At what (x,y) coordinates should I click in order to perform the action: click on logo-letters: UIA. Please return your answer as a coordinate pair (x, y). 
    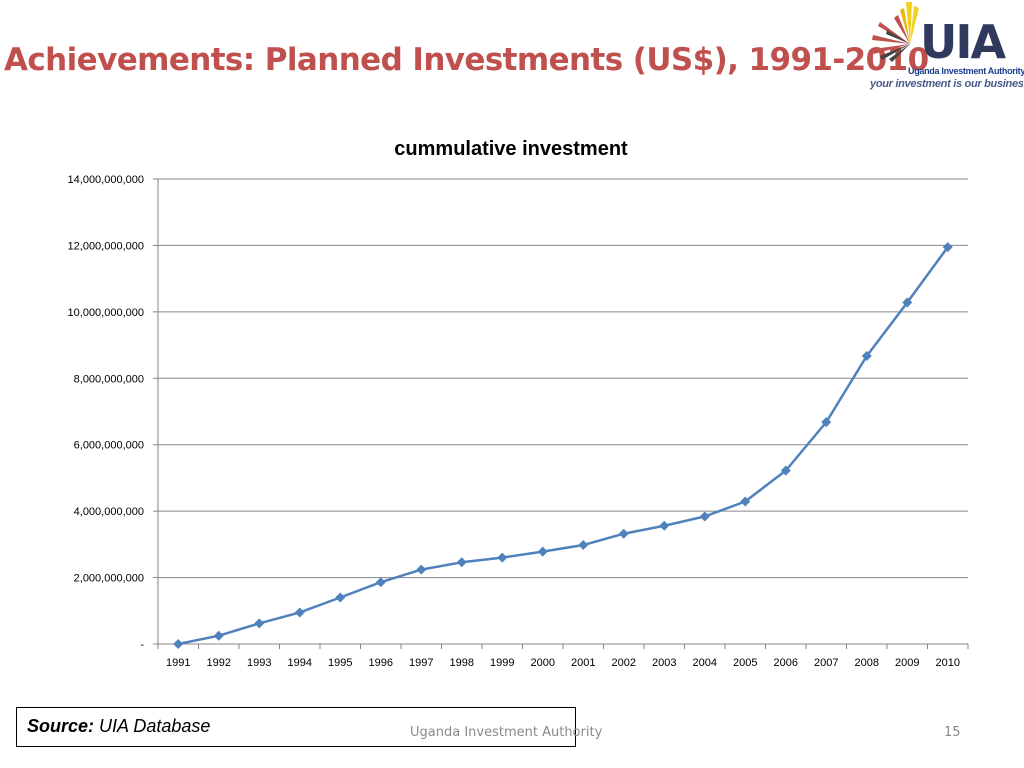
    Looking at the image, I should click on (963, 42).